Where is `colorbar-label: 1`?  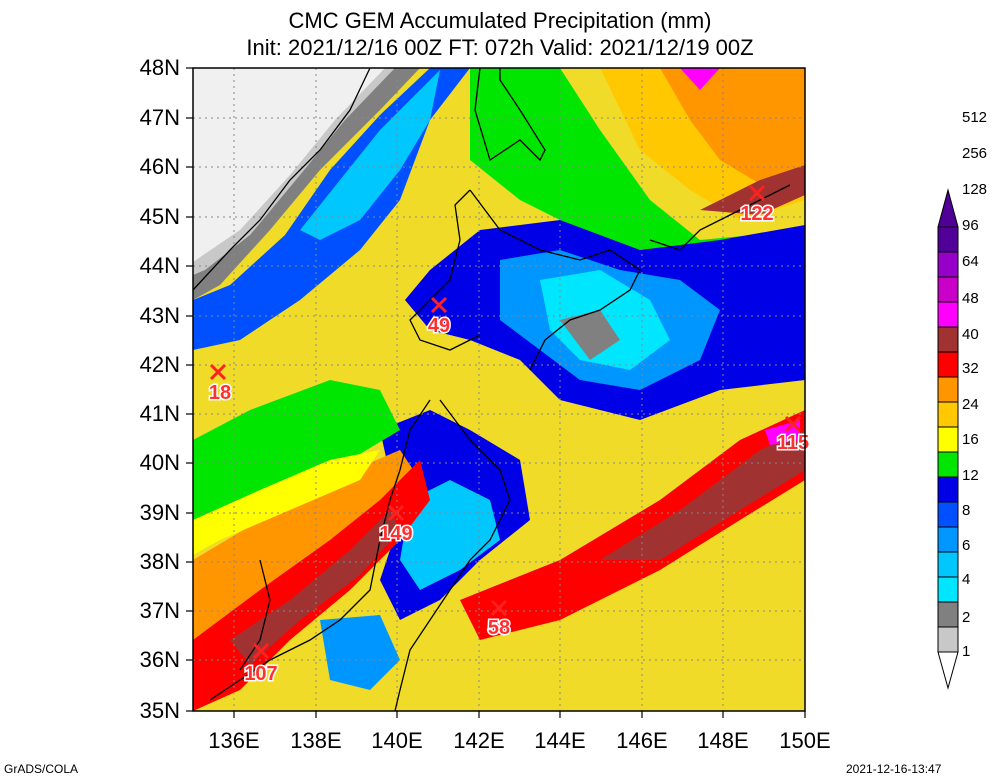 colorbar-label: 1 is located at coordinates (966, 651).